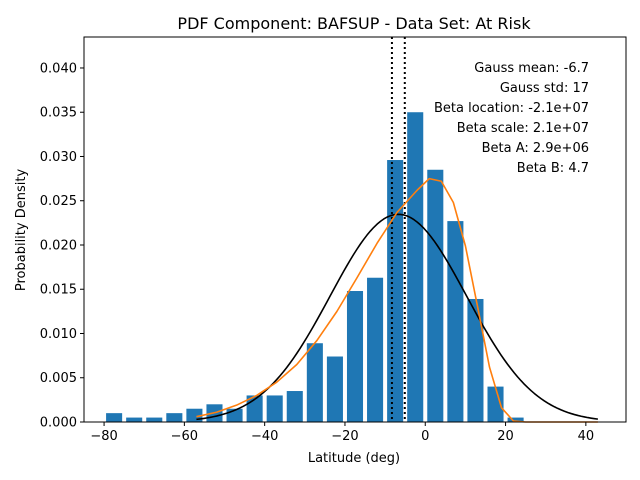 This screenshot has width=640, height=480. I want to click on y-tick-label: 0.040, so click(58, 68).